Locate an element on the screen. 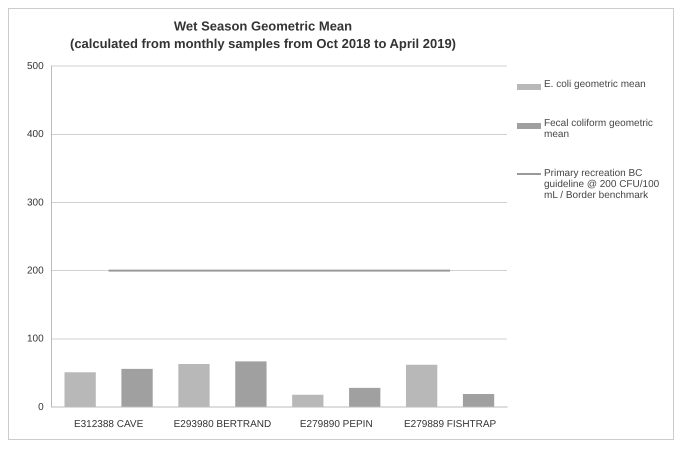  x-tick-label: E279890 PEPIN is located at coordinates (336, 424).